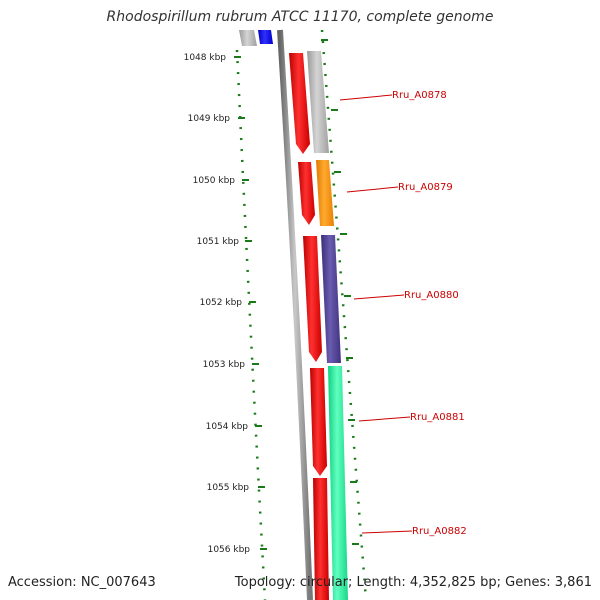  I want to click on genome-backbone, so click(295, 314).